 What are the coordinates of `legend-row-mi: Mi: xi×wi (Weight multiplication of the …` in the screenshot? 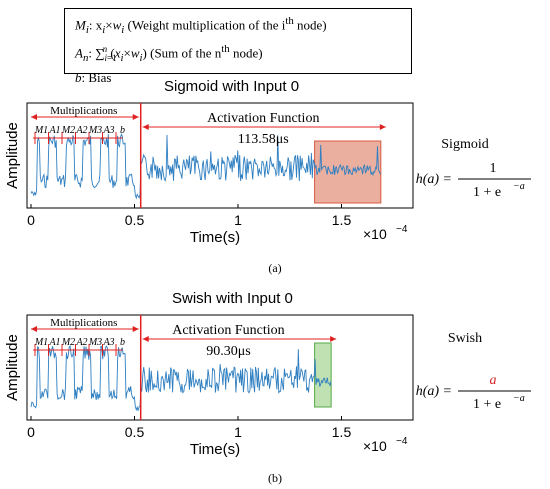 It's located at (201, 25).